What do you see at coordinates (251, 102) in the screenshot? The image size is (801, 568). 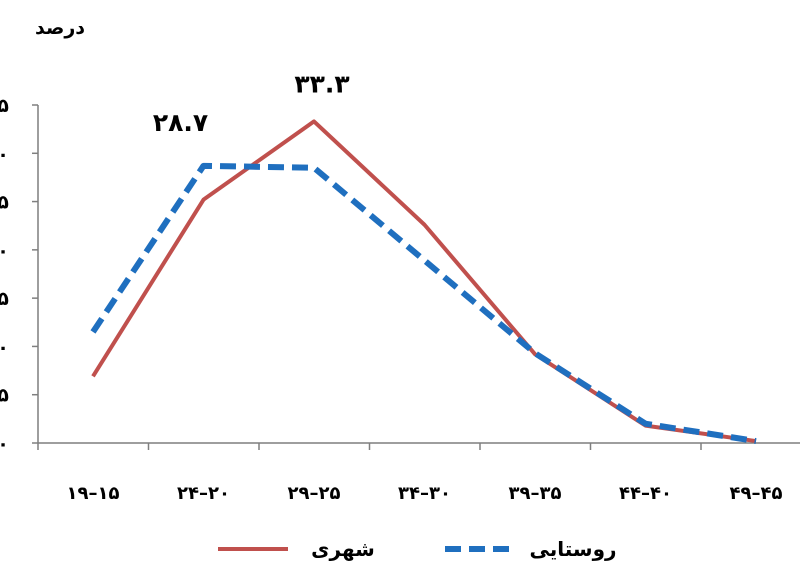 I see `annotations: ۲۸.۷ ۳۳.۳` at bounding box center [251, 102].